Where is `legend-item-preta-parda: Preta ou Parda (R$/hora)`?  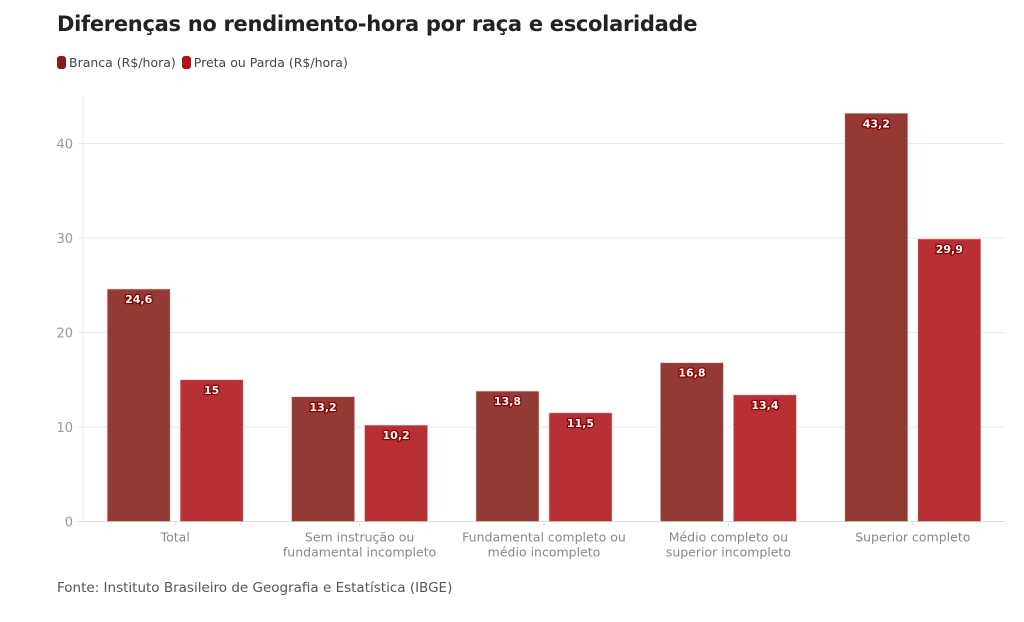
legend-item-preta-parda: Preta ou Parda (R$/hora) is located at coordinates (264, 62).